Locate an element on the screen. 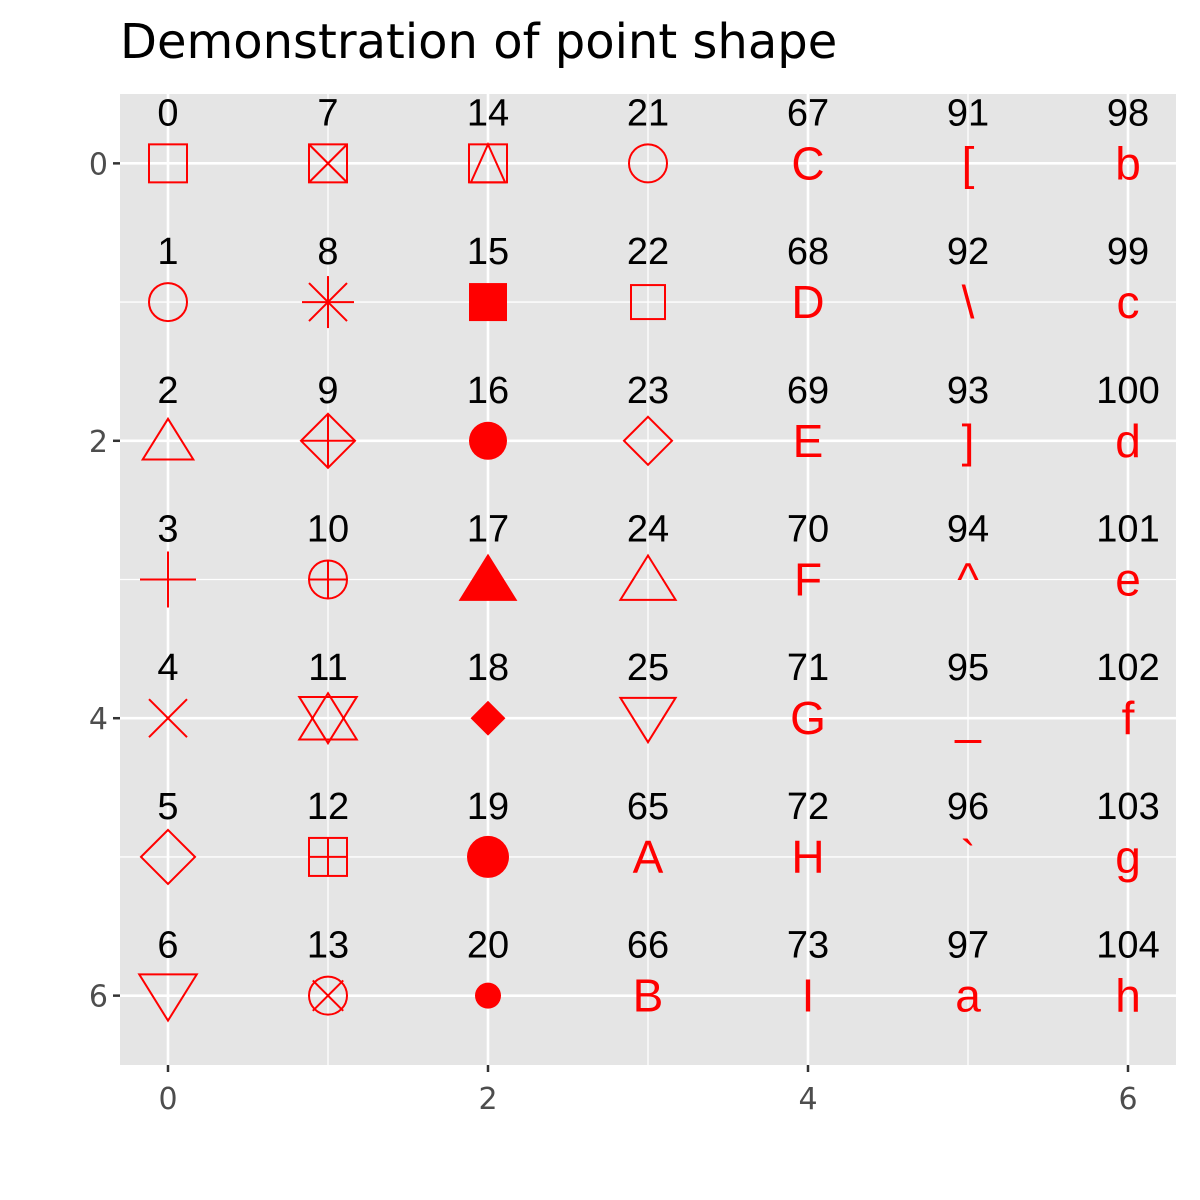  point-label: 68 is located at coordinates (808, 252).